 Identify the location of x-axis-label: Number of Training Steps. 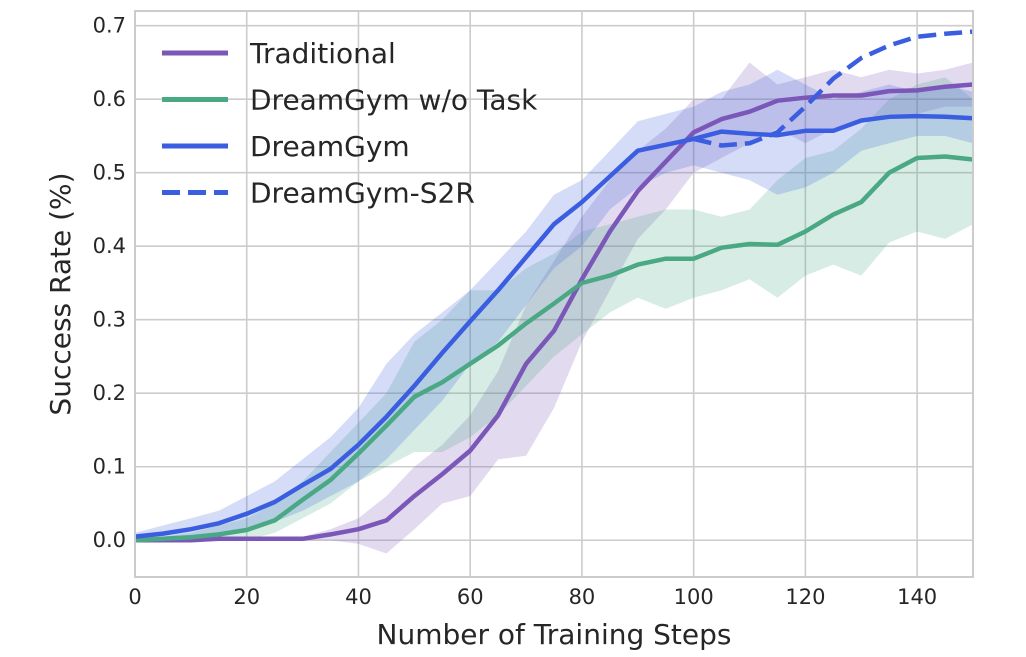
(554, 634).